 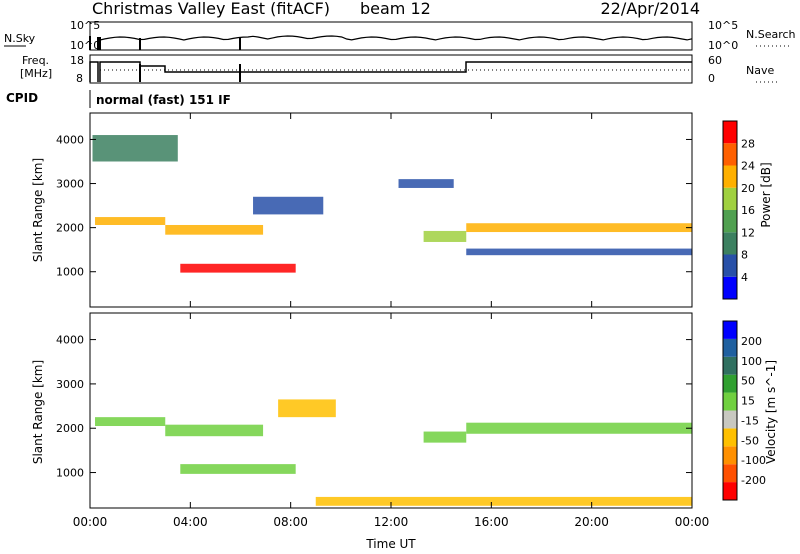 I want to click on site-title: Christmas Valley East (fitACF), so click(x=211, y=9).